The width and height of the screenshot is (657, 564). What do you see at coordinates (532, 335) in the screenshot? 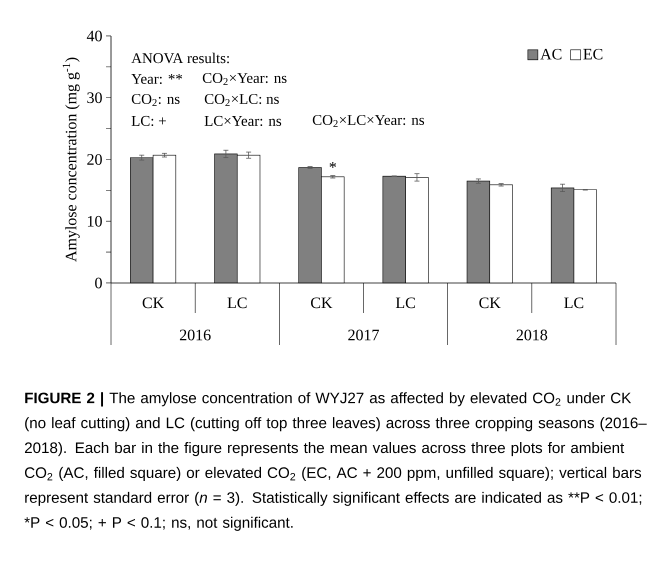
I see `text: 2018` at bounding box center [532, 335].